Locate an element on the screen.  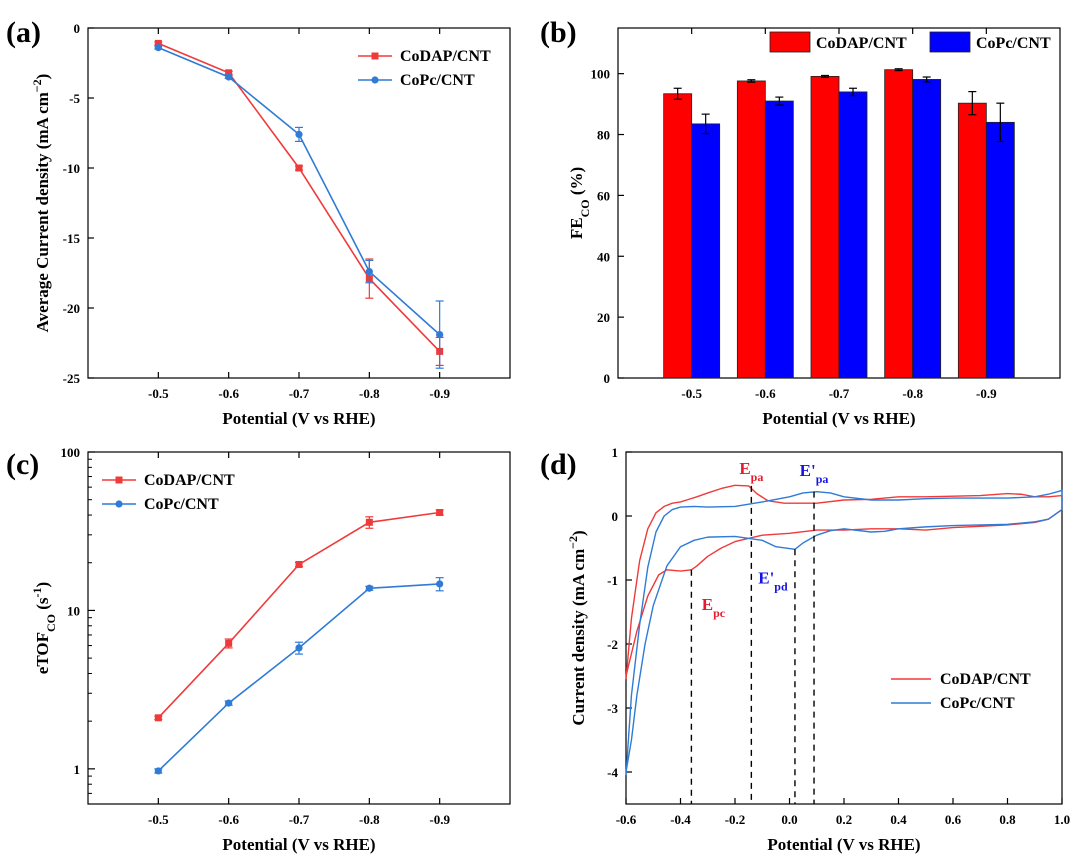
y-tick-label: -25 is located at coordinates (72, 378).